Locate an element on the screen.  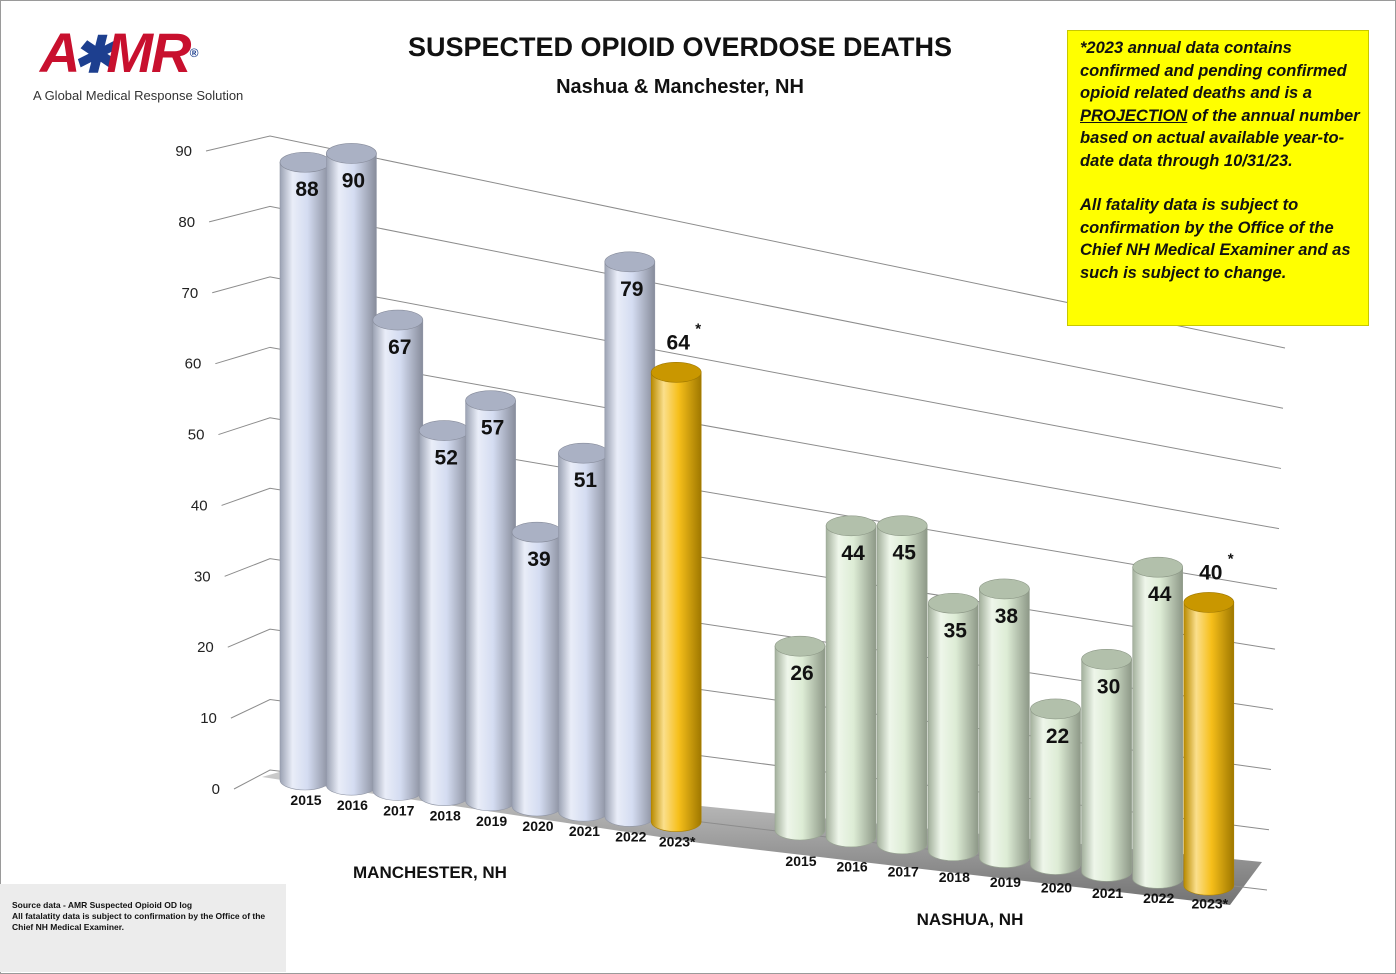
y-tick-label: 50 is located at coordinates (196, 435).